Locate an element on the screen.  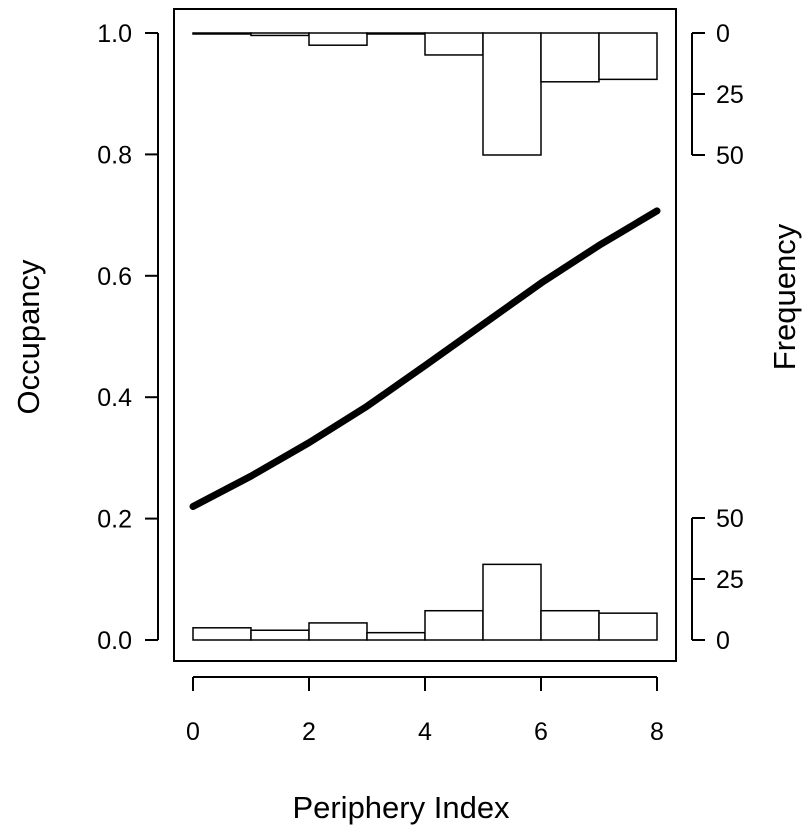
top-histogram is located at coordinates (425, 94).